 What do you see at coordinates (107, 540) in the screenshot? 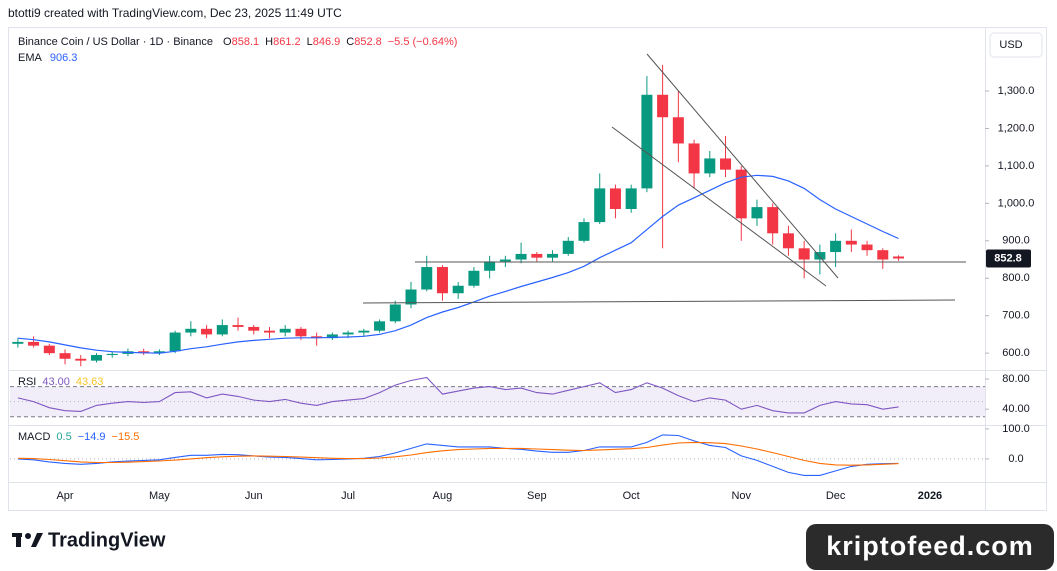
I see `brand-name: TradingView` at bounding box center [107, 540].